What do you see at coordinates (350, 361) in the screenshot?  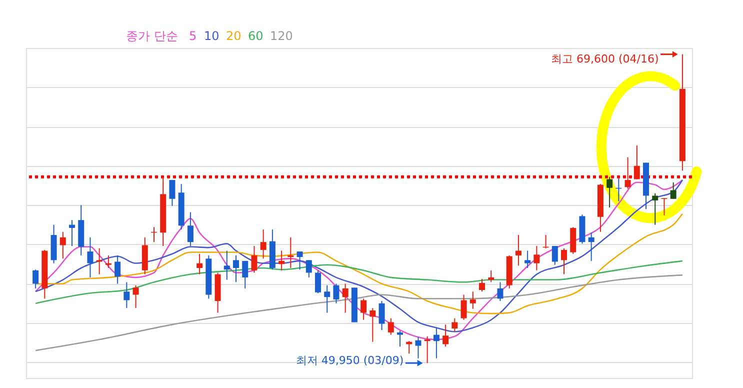 I see `annotation: 최저 49,950 (03/09)` at bounding box center [350, 361].